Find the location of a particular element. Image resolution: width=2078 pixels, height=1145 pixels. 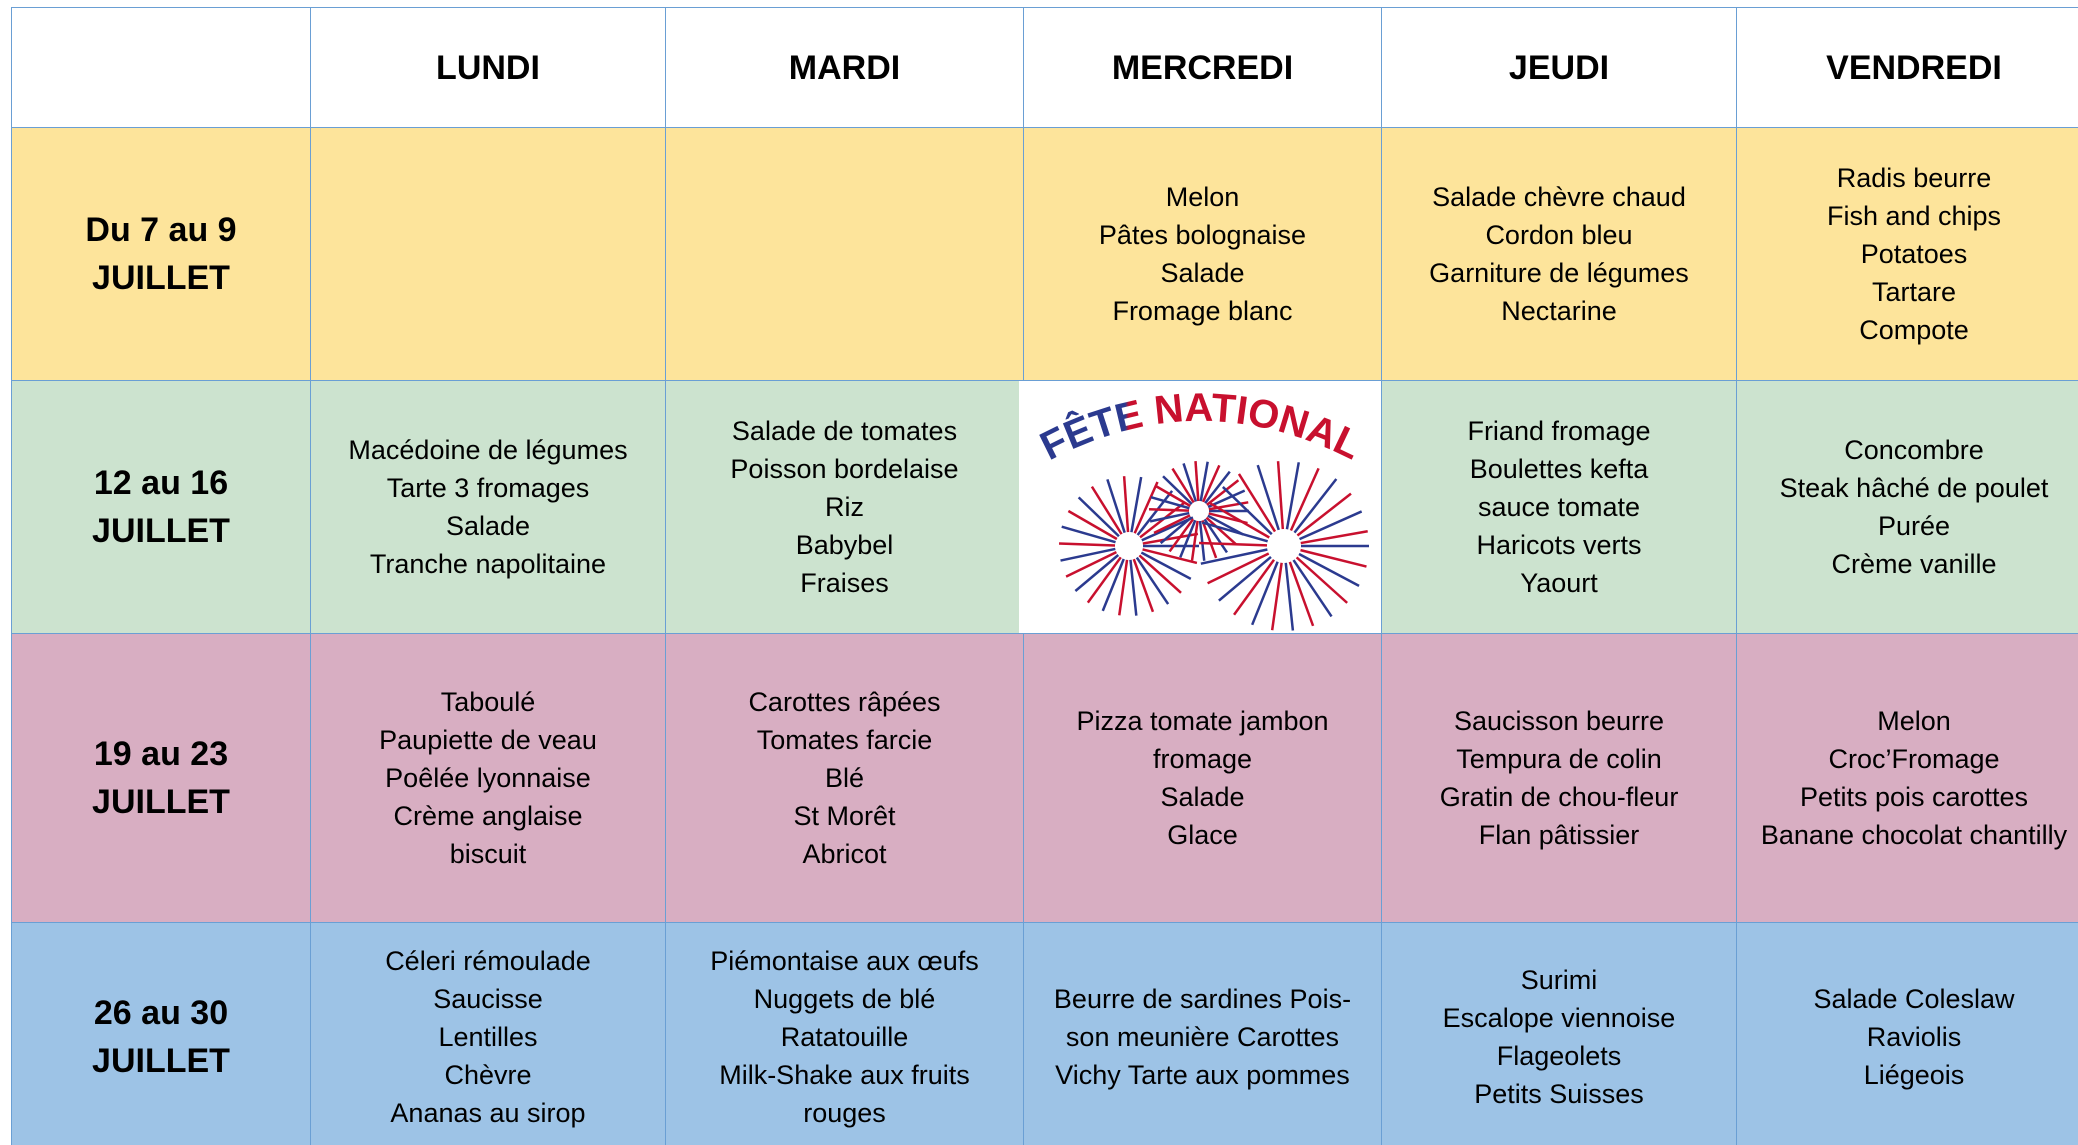

menu-item: Fish and chips is located at coordinates (1914, 216).